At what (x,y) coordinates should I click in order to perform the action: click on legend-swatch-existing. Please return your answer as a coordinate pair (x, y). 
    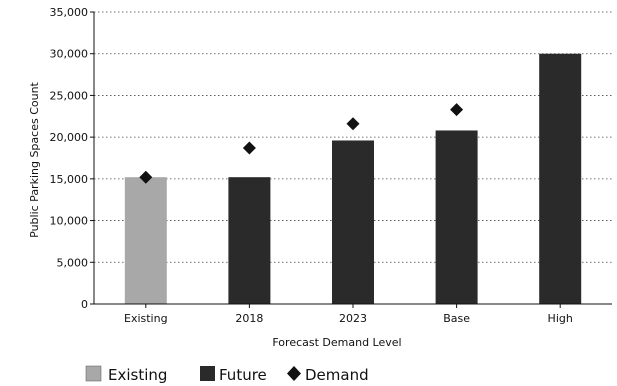
    Looking at the image, I should click on (93, 373).